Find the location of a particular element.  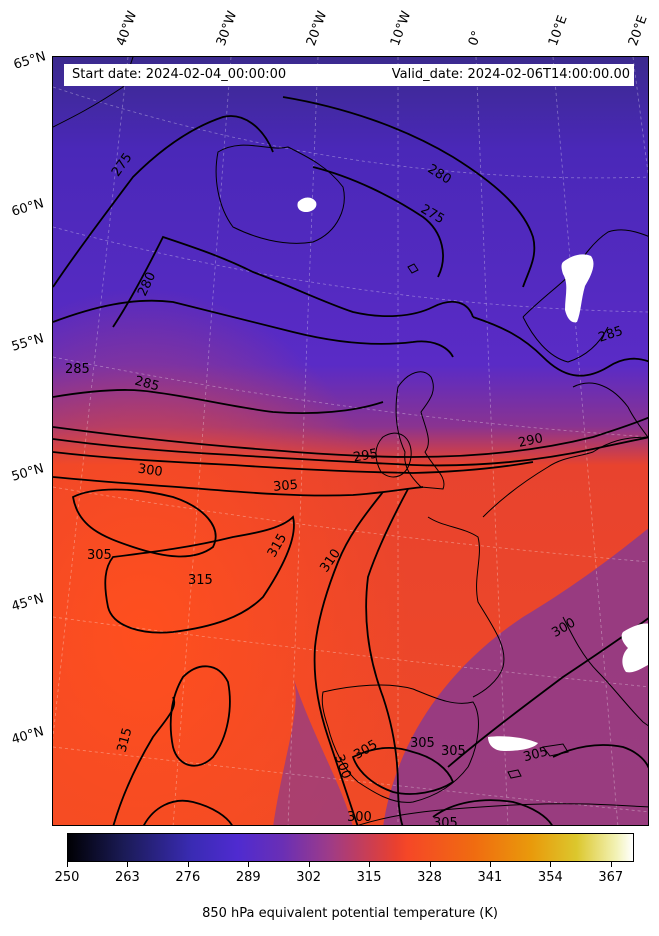

italy-coast is located at coordinates (605, 671).